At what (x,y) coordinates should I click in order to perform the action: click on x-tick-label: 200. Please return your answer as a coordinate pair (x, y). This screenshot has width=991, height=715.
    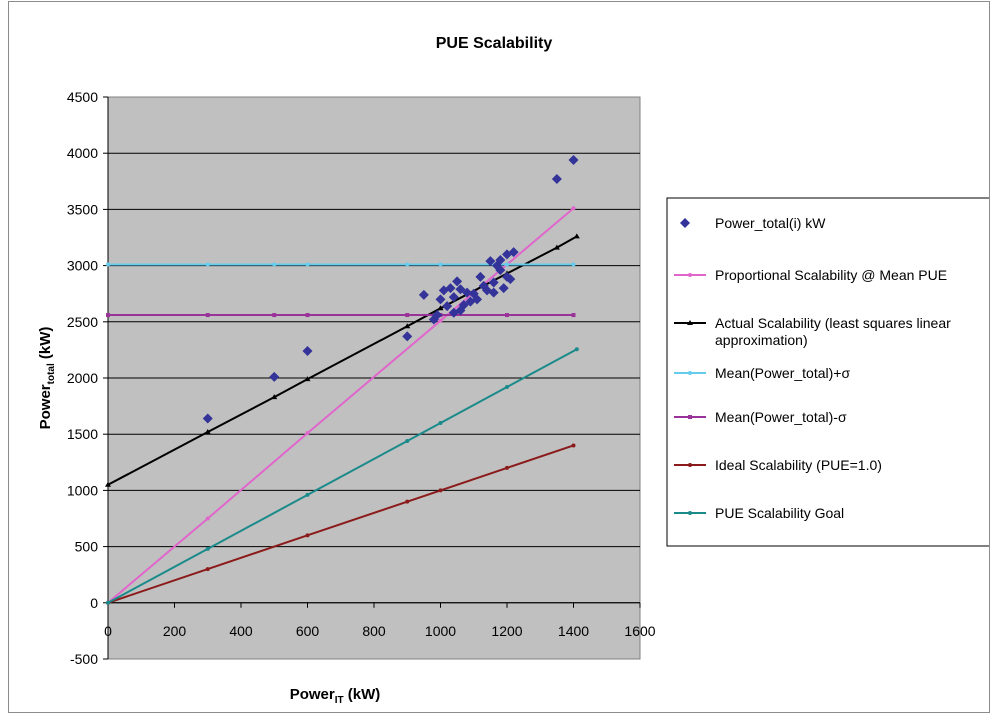
    Looking at the image, I should click on (175, 631).